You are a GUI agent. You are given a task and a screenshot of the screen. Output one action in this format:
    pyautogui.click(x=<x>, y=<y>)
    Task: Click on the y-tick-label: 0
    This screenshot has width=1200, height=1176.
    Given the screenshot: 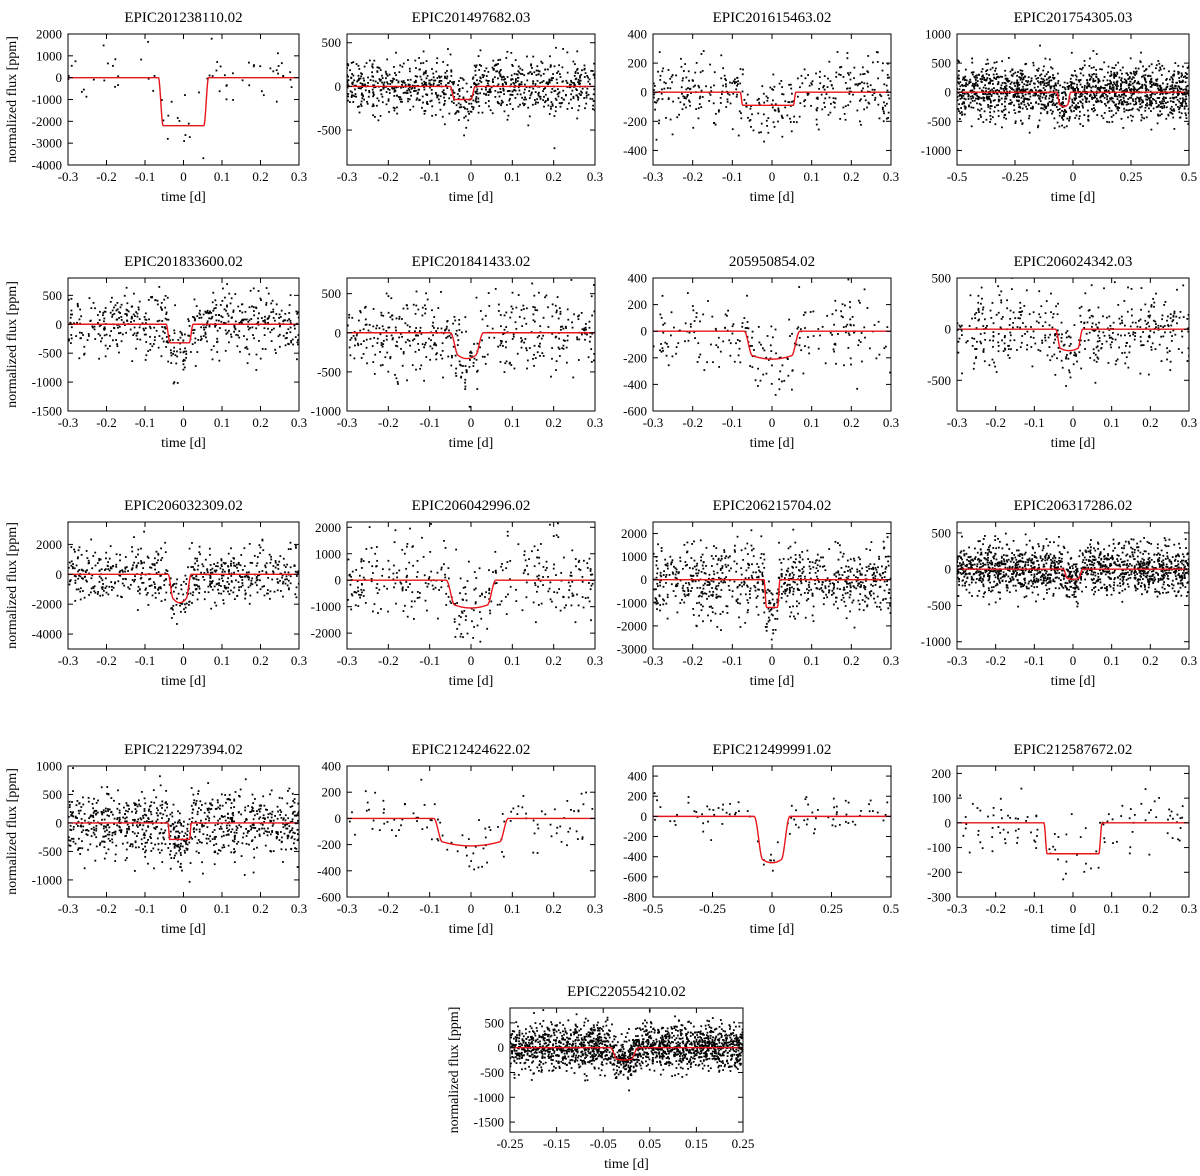 What is the action you would take?
    pyautogui.click(x=59, y=324)
    